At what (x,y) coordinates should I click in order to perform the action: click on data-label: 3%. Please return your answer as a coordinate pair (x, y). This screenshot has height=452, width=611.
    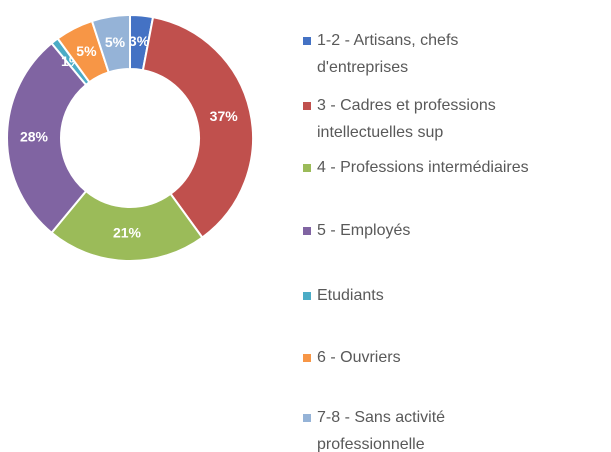
    Looking at the image, I should click on (139, 41).